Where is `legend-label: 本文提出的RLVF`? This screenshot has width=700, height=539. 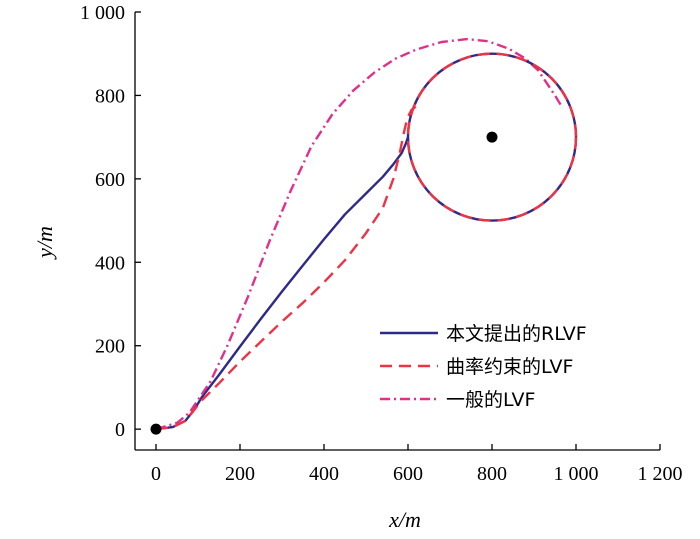
legend-label: 本文提出的RLVF is located at coordinates (516, 334).